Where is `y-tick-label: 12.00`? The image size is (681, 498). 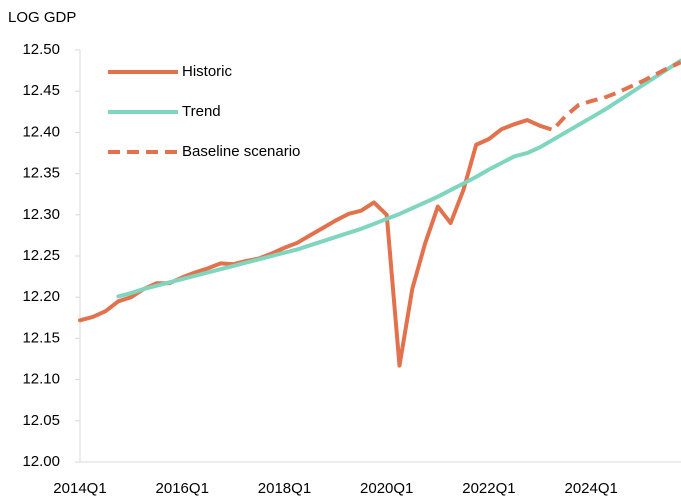 y-tick-label: 12.00 is located at coordinates (41, 461).